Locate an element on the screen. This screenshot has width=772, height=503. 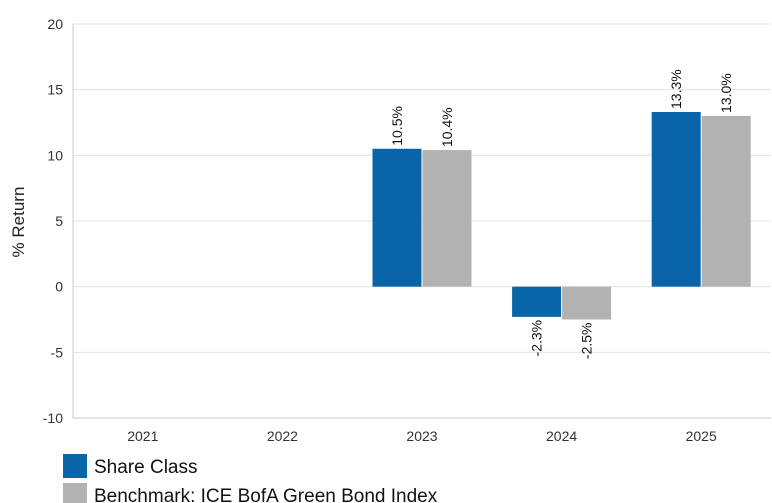
x-tick-label: 2021 is located at coordinates (142, 436).